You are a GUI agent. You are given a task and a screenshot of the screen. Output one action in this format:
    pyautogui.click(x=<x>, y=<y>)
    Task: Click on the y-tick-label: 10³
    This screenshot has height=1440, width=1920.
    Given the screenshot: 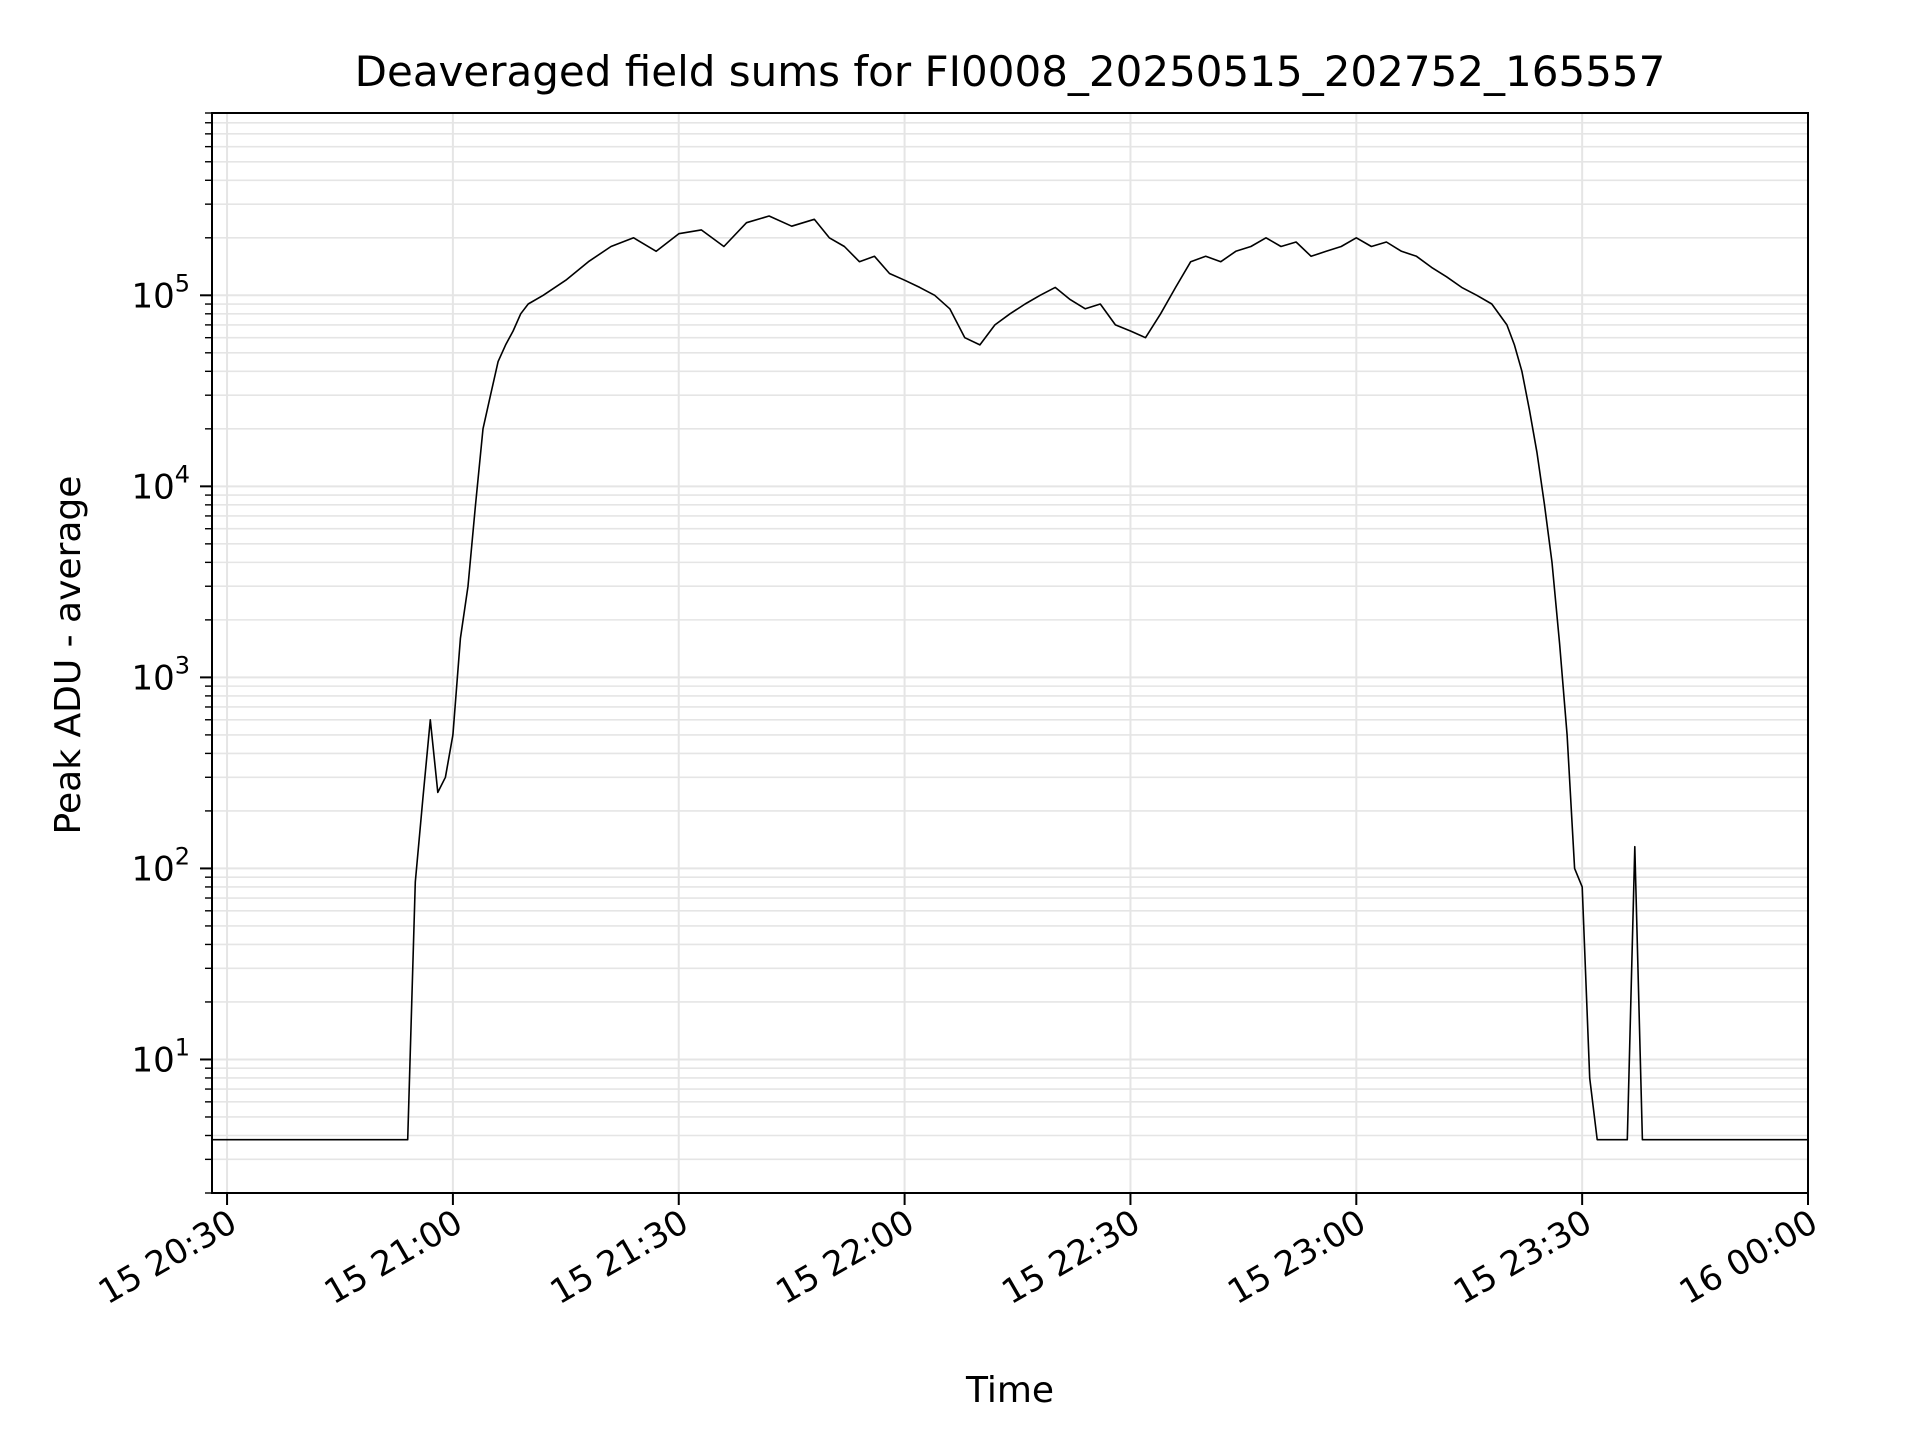 What is the action you would take?
    pyautogui.click(x=160, y=674)
    